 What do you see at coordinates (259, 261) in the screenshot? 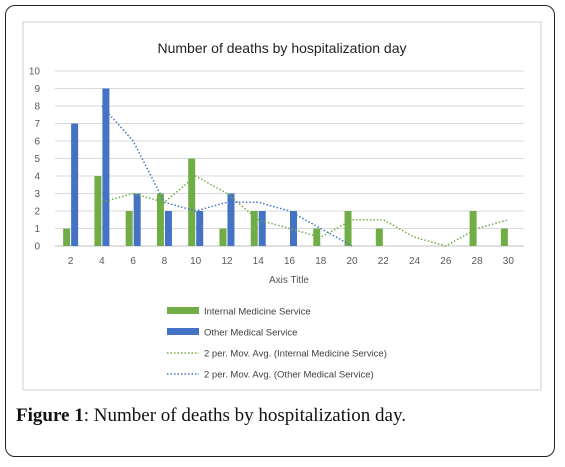
I see `x-tick-label: 14` at bounding box center [259, 261].